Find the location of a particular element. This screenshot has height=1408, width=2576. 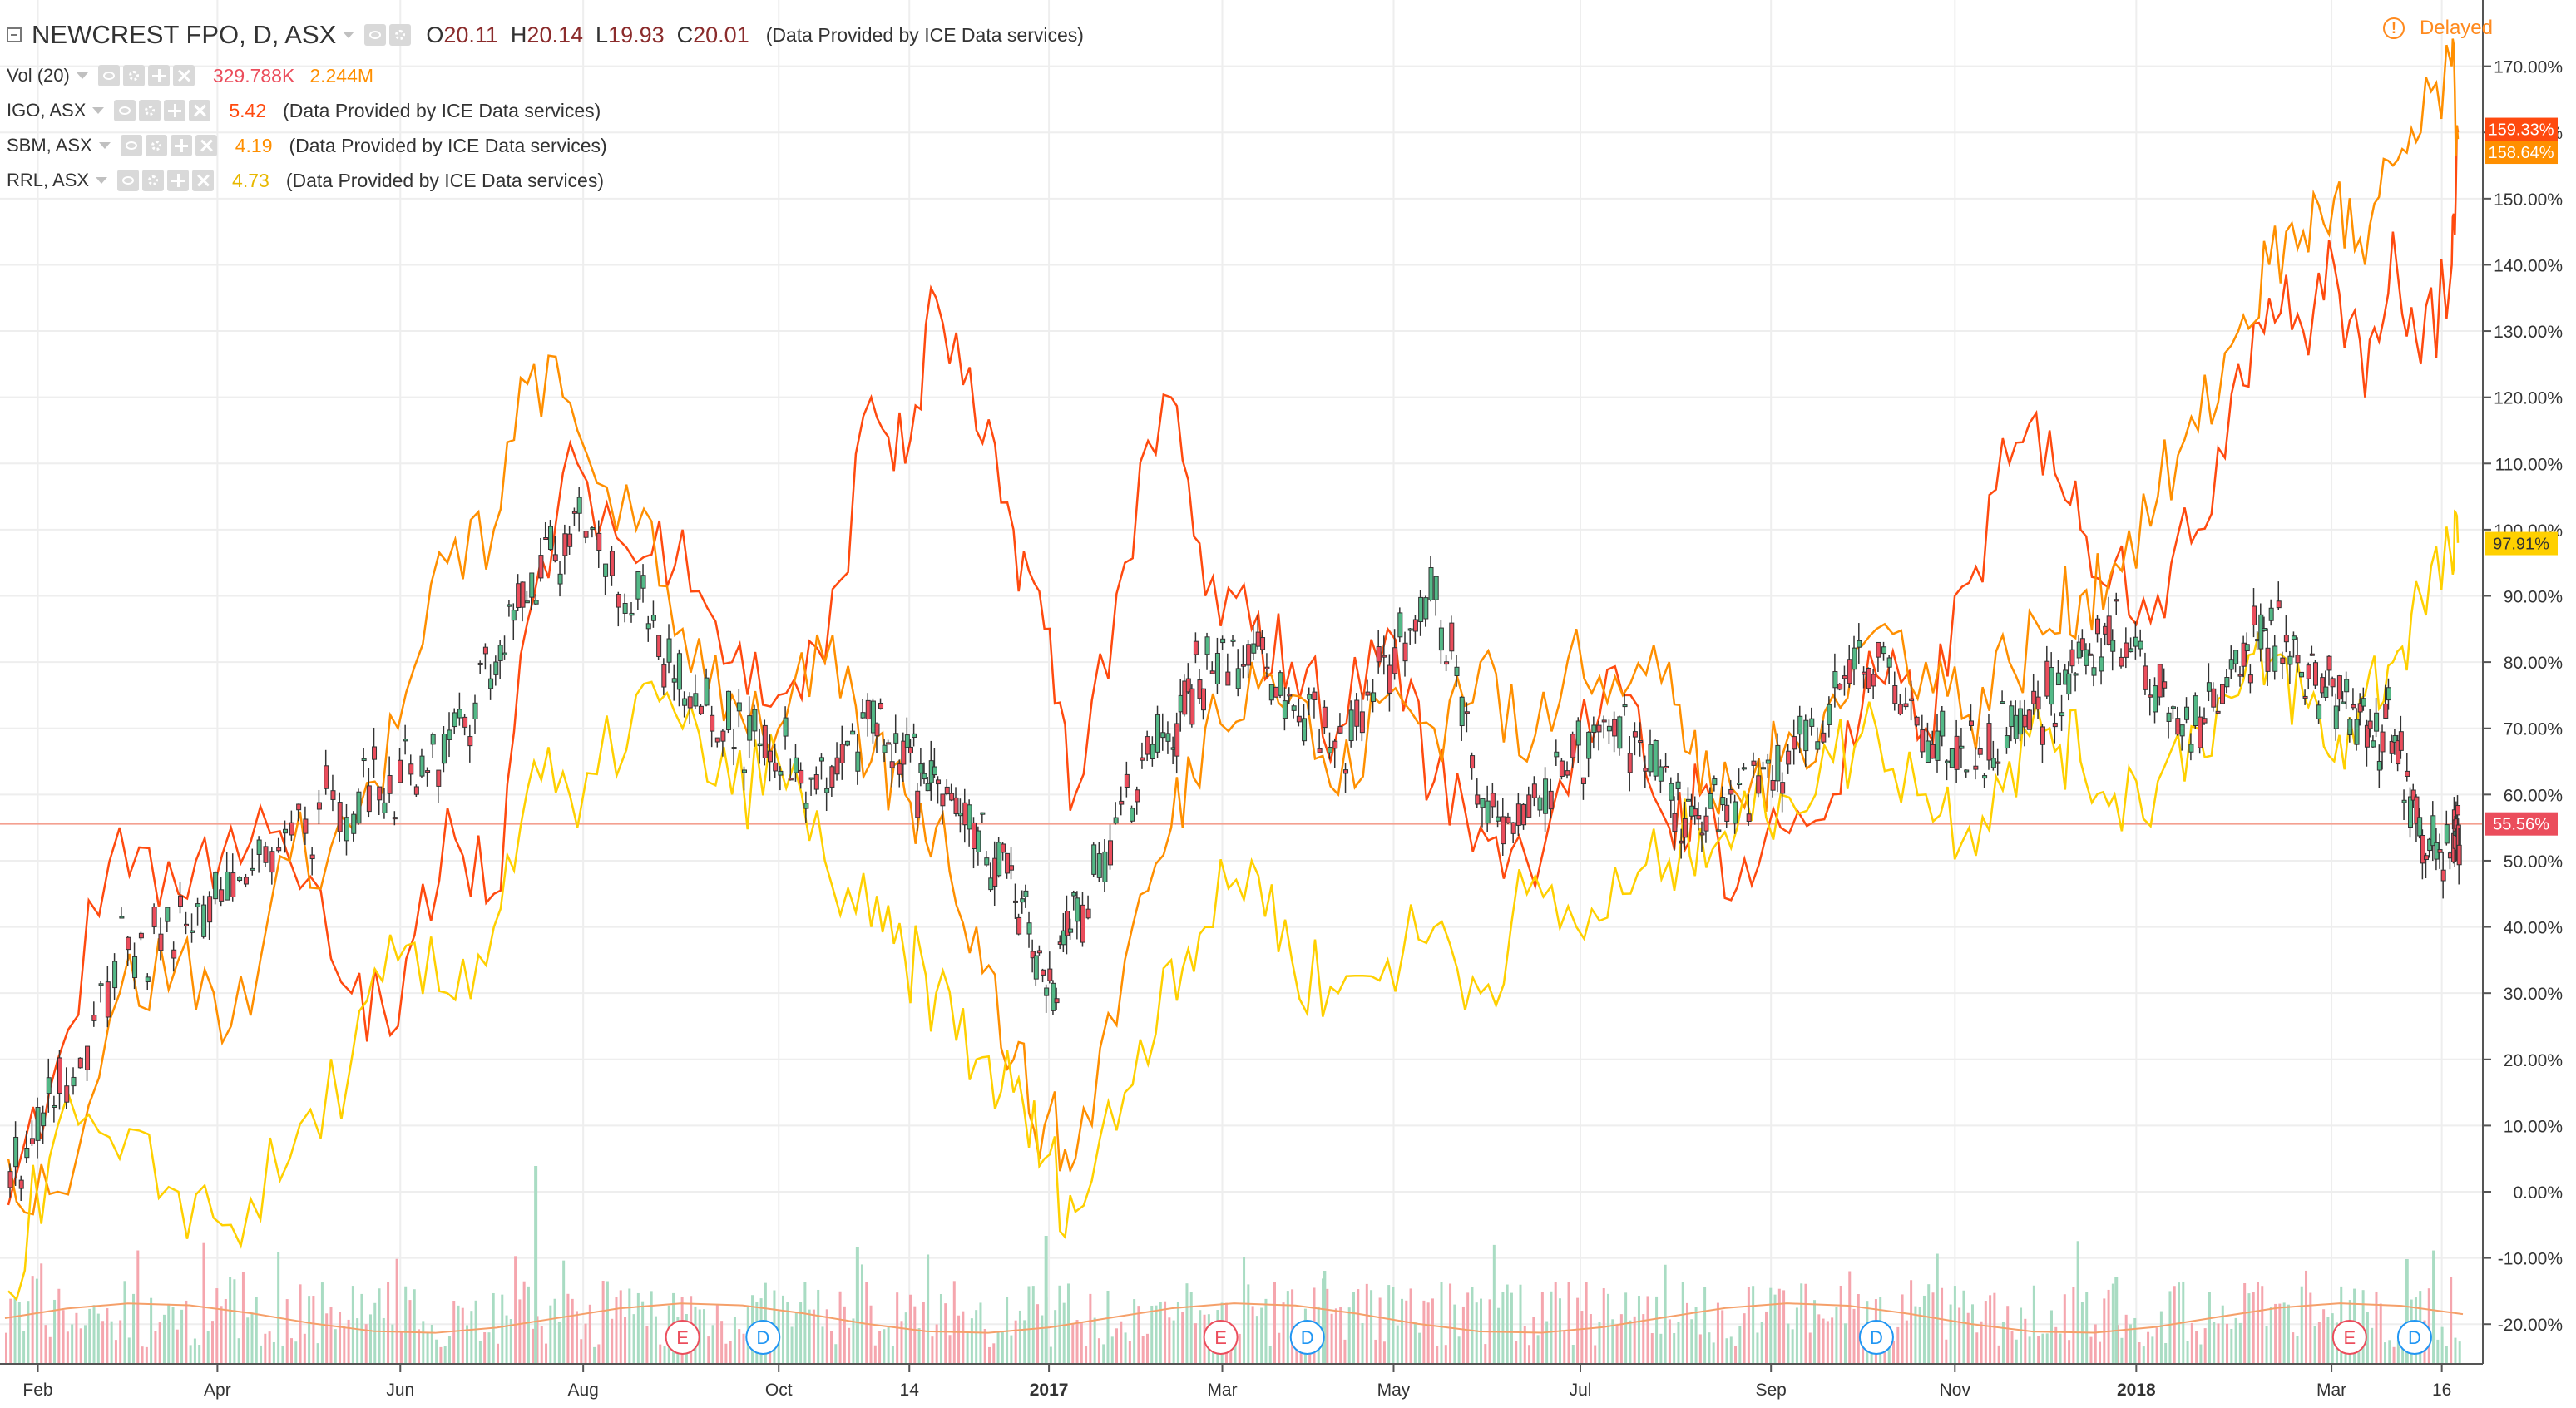

x-tick-label: Oct is located at coordinates (779, 1390).